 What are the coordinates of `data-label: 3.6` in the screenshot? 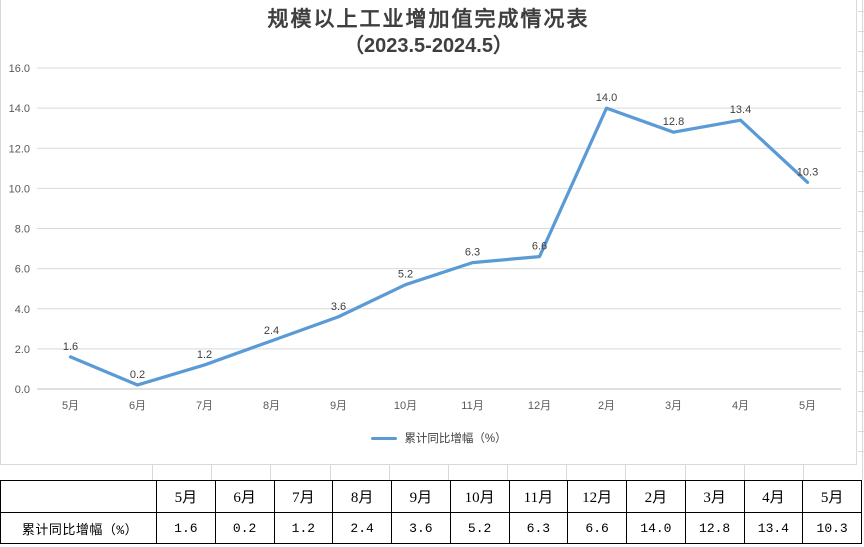 It's located at (338, 307).